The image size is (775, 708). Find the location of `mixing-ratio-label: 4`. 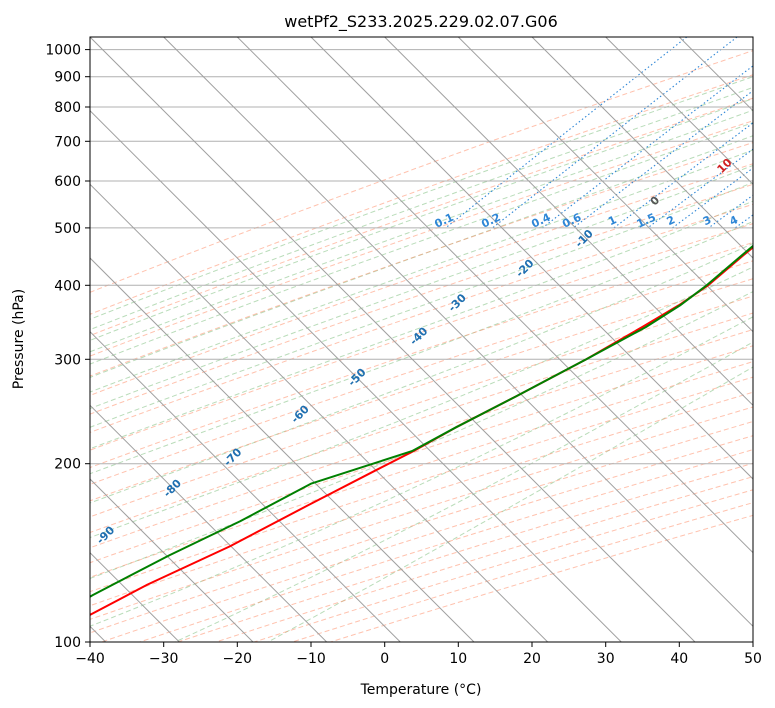

mixing-ratio-label: 4 is located at coordinates (734, 220).